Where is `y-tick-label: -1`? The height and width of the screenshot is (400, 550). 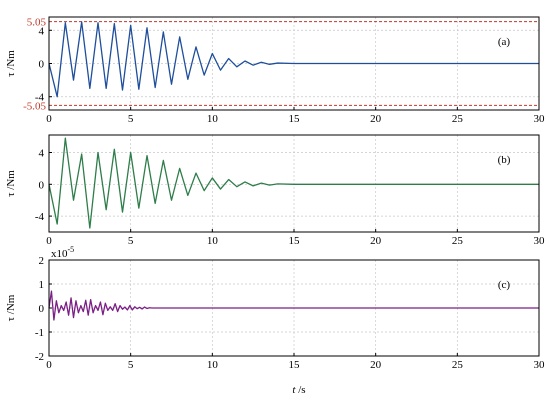
y-tick-label: -1 is located at coordinates (39, 333).